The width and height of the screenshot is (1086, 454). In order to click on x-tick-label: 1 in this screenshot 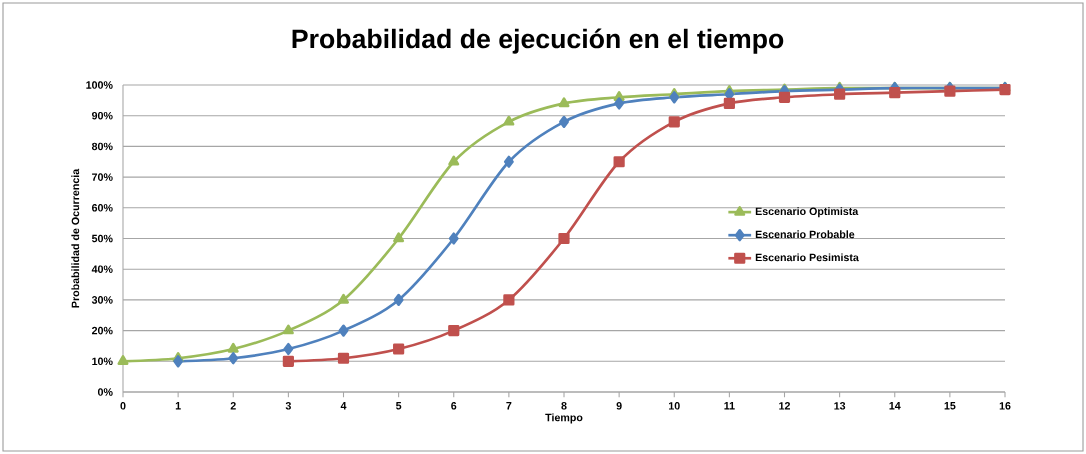, I will do `click(178, 406)`.